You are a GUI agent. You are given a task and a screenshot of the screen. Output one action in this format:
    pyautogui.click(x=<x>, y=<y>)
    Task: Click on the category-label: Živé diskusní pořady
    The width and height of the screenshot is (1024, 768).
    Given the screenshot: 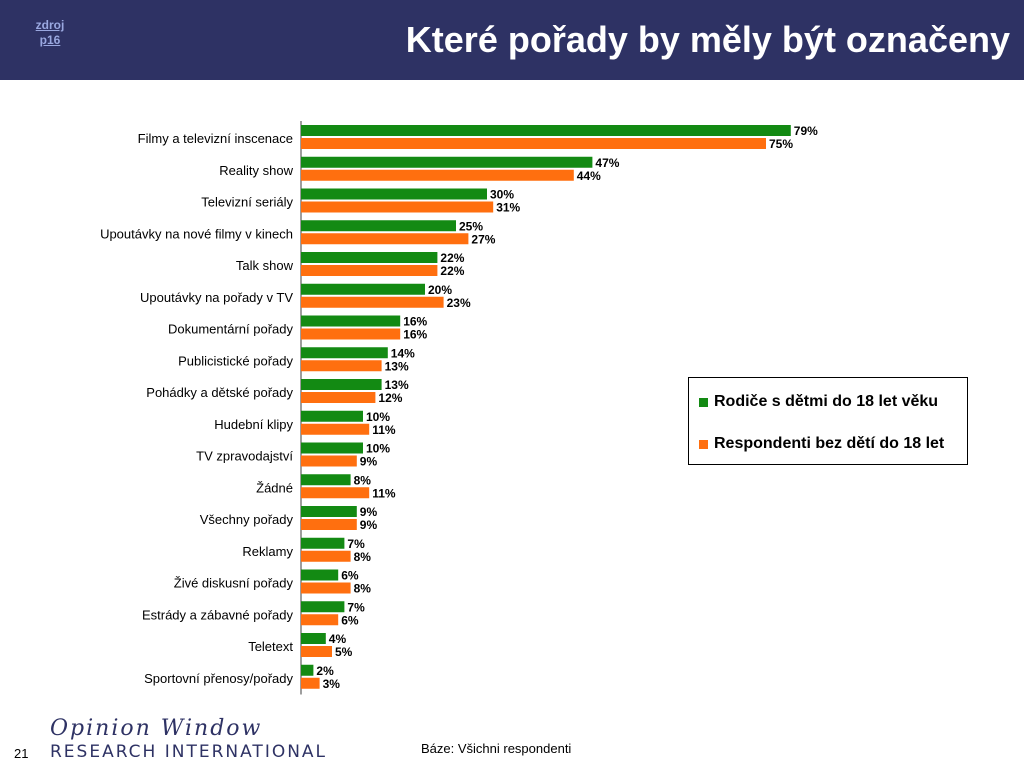 What is the action you would take?
    pyautogui.click(x=234, y=583)
    